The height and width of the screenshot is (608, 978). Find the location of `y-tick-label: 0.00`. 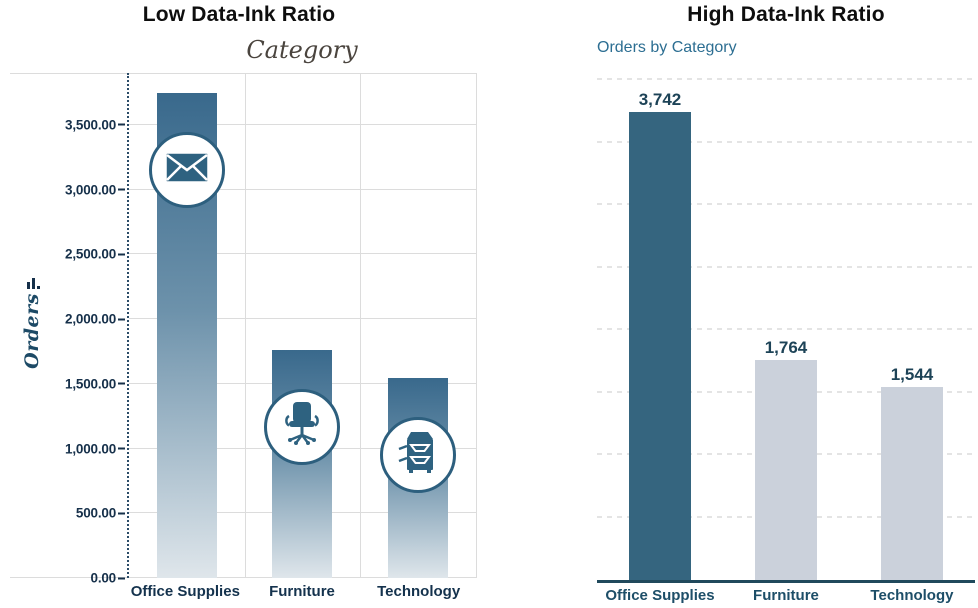

y-tick-label: 0.00 is located at coordinates (108, 578).